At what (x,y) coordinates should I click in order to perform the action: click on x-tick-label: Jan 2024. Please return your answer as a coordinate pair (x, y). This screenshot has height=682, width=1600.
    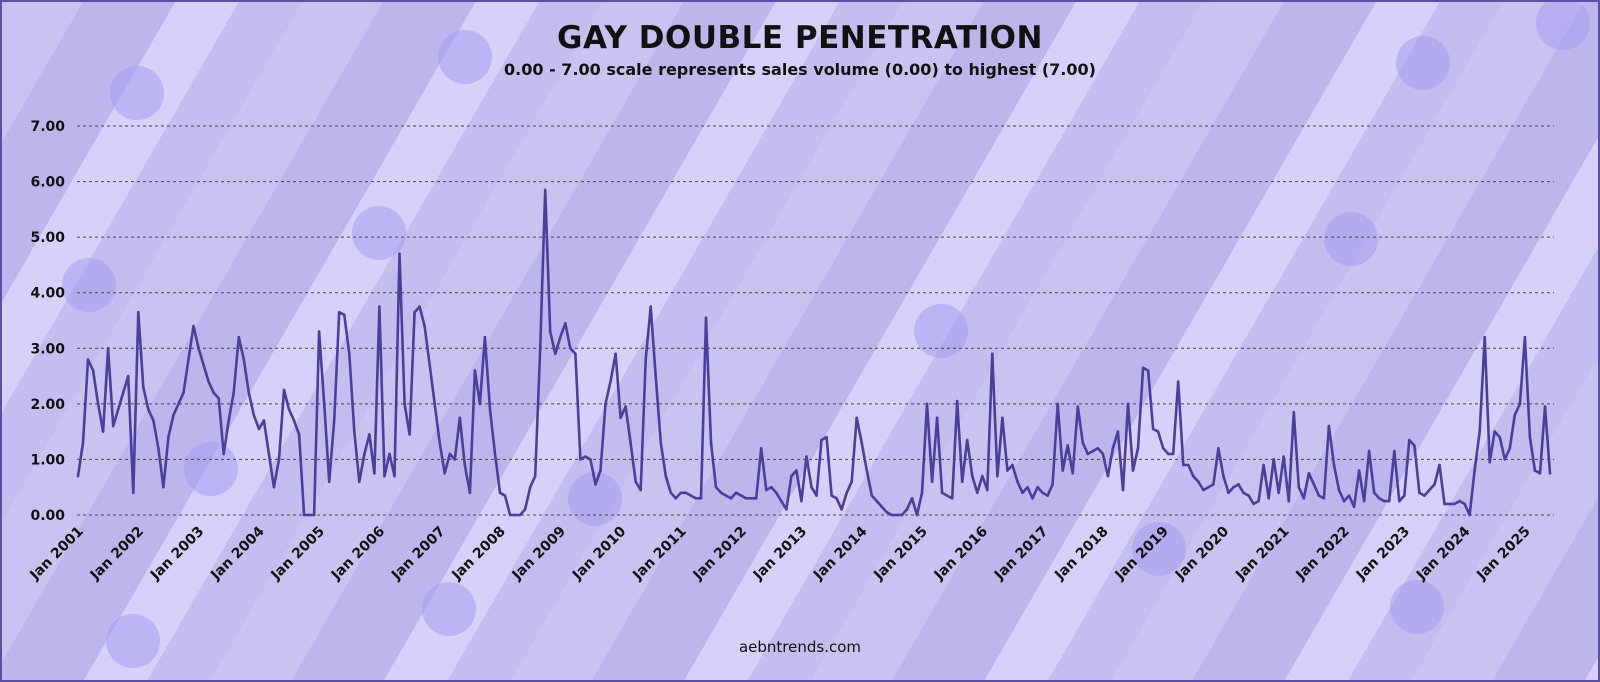
    Looking at the image, I should click on (1443, 553).